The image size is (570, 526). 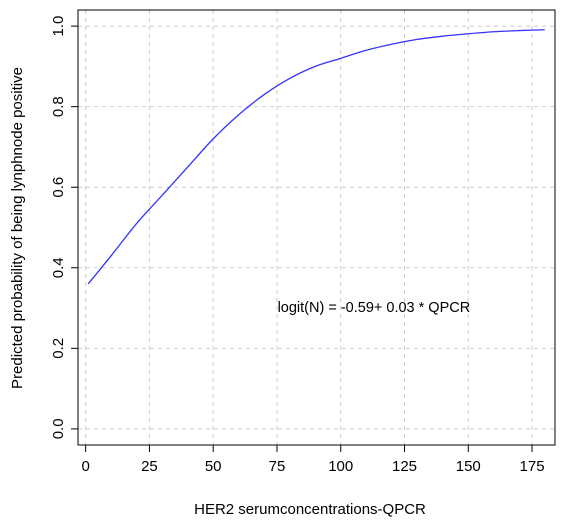 What do you see at coordinates (85, 466) in the screenshot?
I see `x-tick-label: 0` at bounding box center [85, 466].